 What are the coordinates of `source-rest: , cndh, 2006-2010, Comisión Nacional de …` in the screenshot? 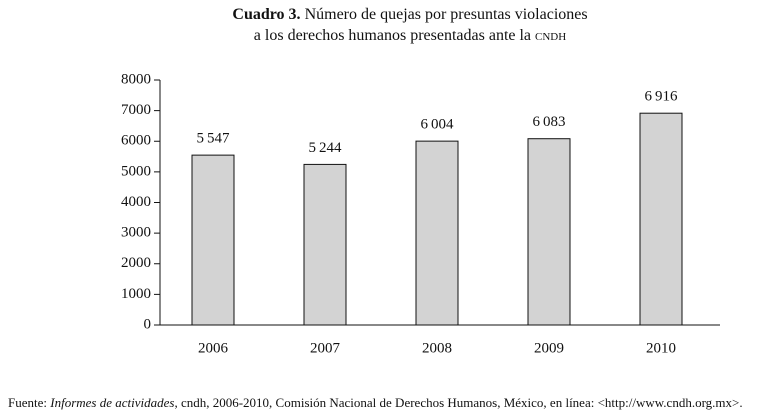 It's located at (458, 402).